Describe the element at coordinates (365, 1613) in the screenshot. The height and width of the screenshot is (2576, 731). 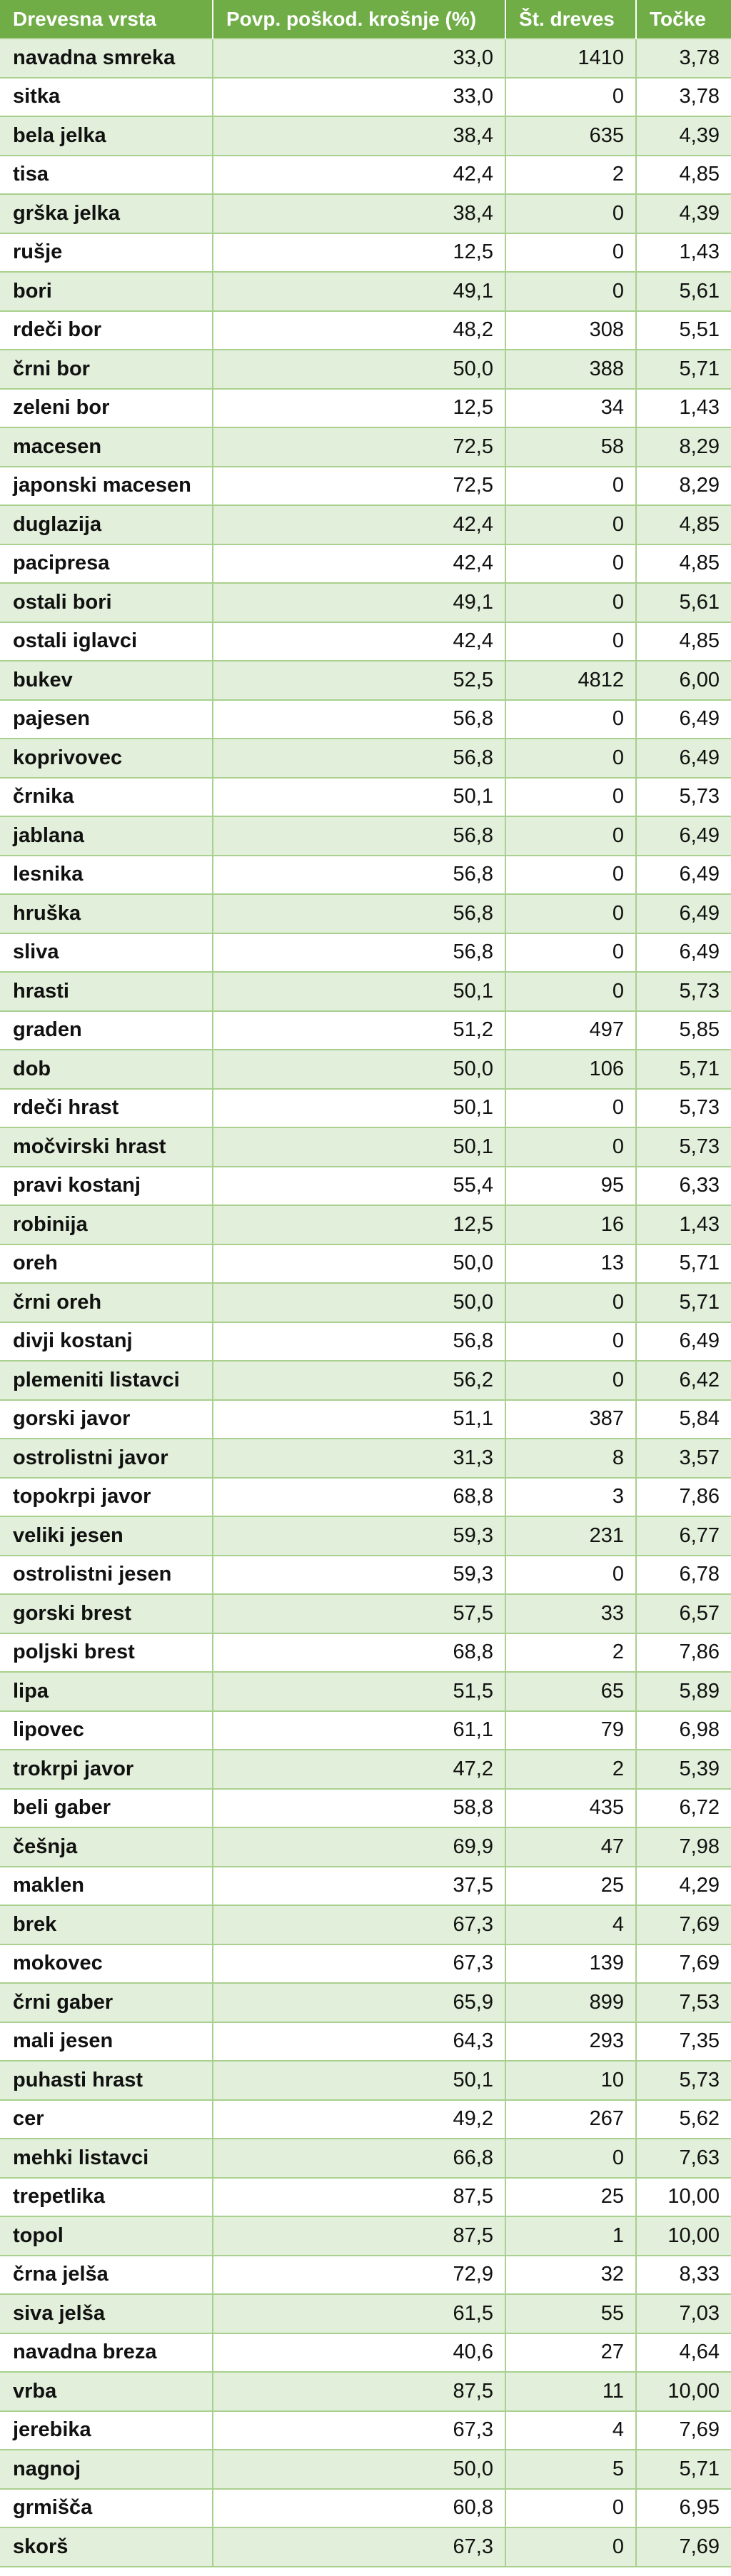
I see `table-row: gorski brest 57,5 33 6,57` at that location.